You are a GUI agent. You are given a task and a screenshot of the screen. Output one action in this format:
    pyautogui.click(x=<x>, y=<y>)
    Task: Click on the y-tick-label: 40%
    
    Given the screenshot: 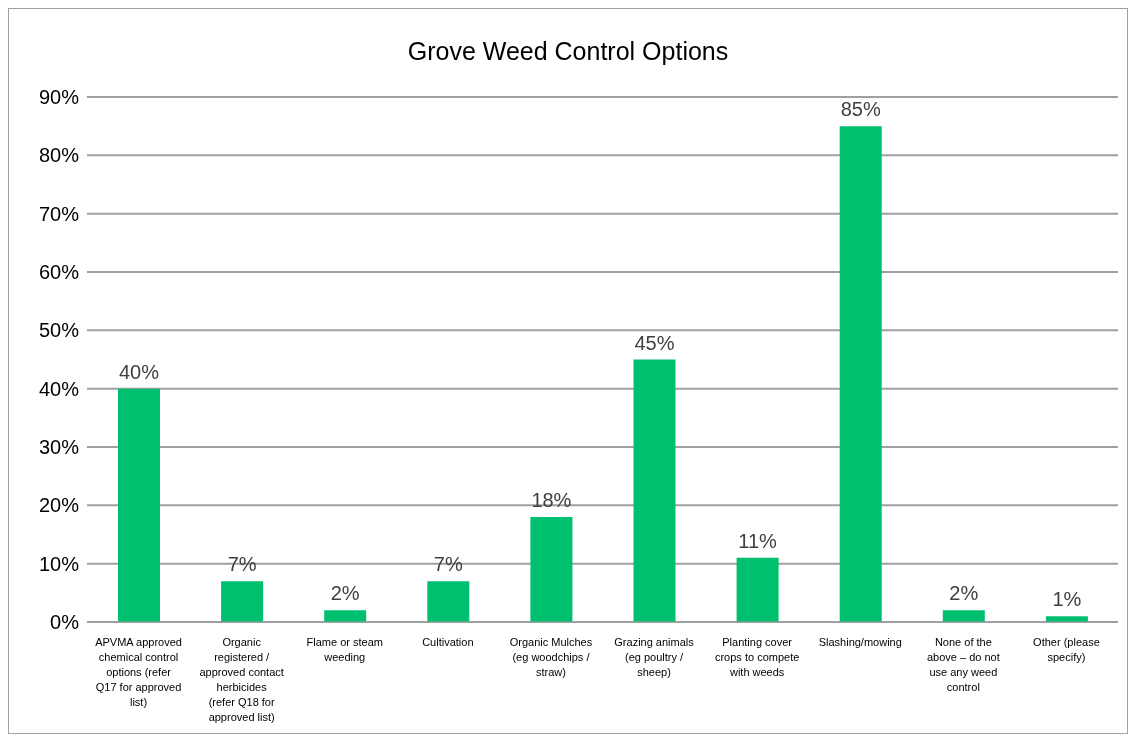 What is the action you would take?
    pyautogui.click(x=59, y=388)
    